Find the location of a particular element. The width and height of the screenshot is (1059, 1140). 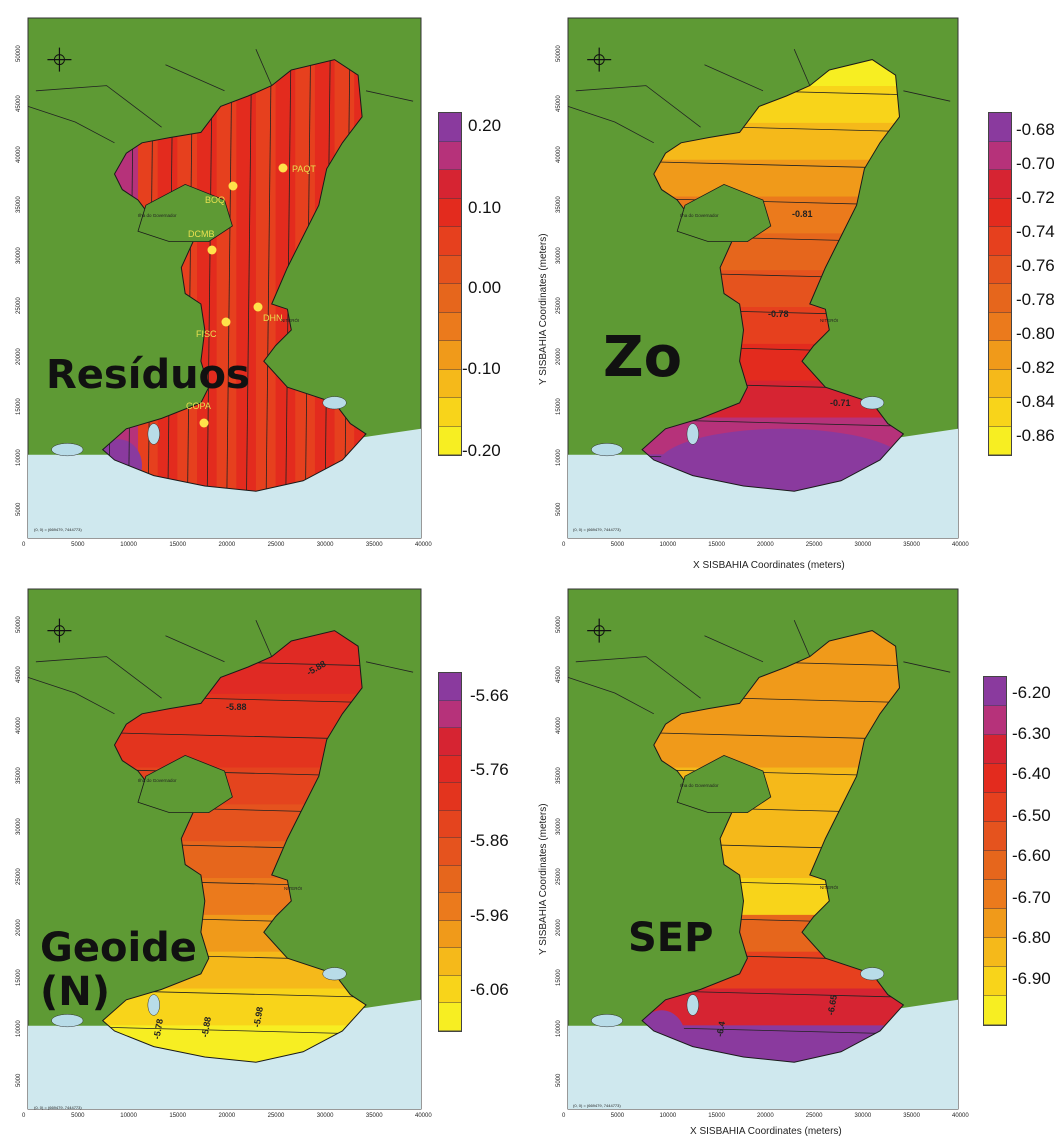

legend-label: -6.50 is located at coordinates (1031, 815).